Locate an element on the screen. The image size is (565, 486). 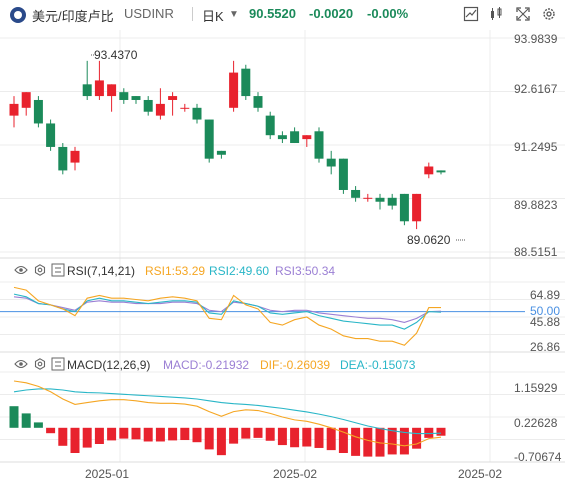
symbol-code: USDINR is located at coordinates (149, 13).